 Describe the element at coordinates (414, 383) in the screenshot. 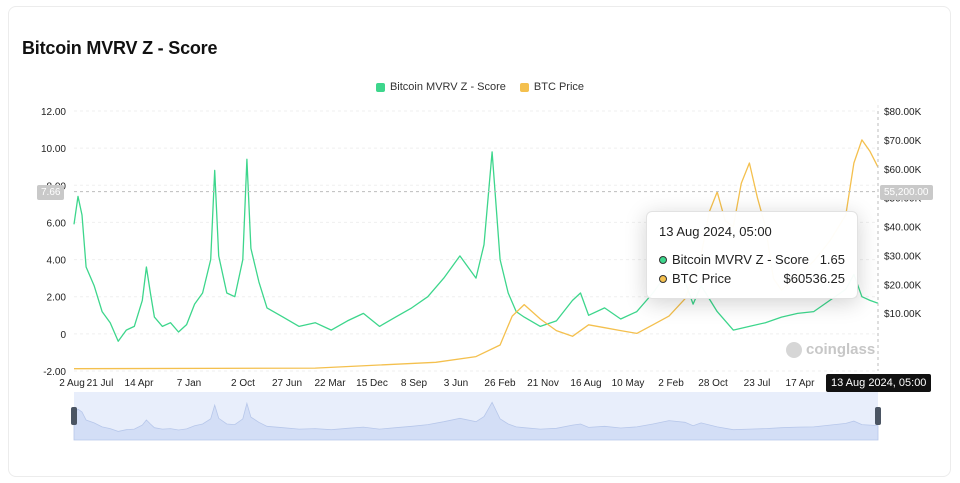

I see `x-tick-label: 8 Sep` at that location.